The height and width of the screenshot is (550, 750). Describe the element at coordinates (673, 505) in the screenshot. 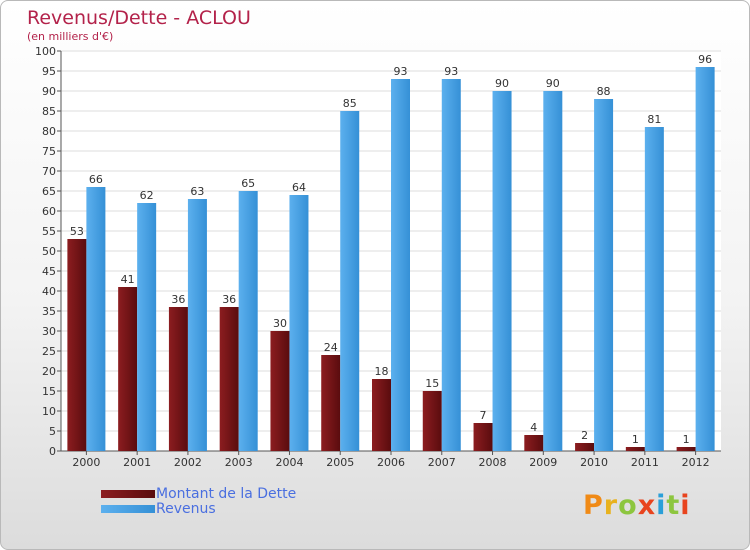

I see `logo-letter: t` at that location.